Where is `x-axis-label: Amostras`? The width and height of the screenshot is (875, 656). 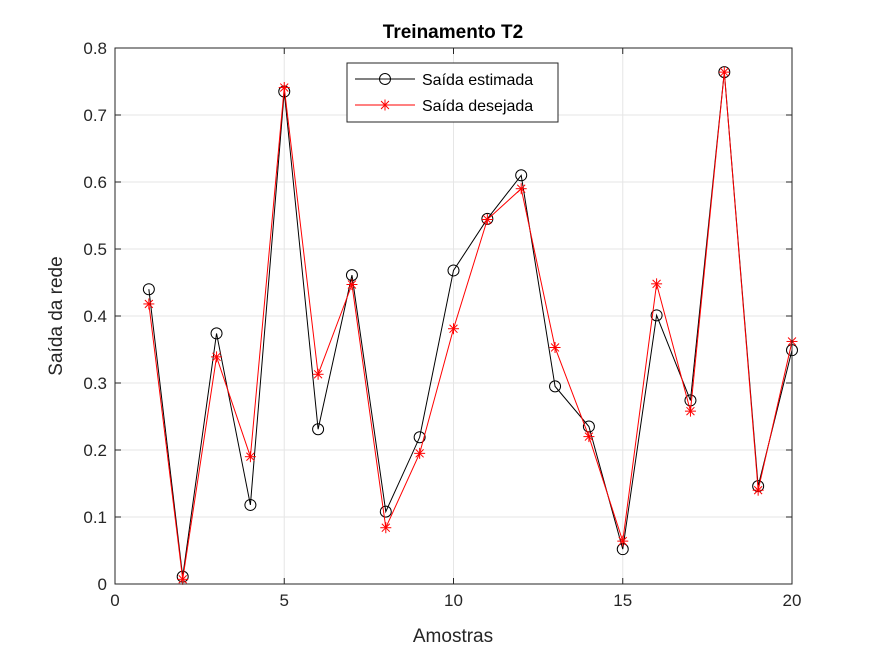 x-axis-label: Amostras is located at coordinates (453, 636).